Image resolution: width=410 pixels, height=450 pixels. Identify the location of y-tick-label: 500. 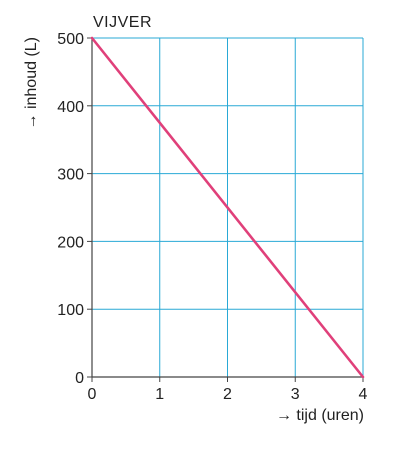
(70, 39).